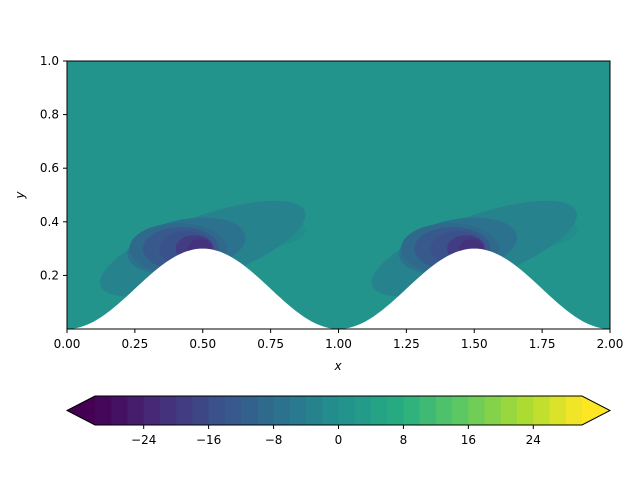  I want to click on colorbar-tick-label: 0, so click(339, 440).